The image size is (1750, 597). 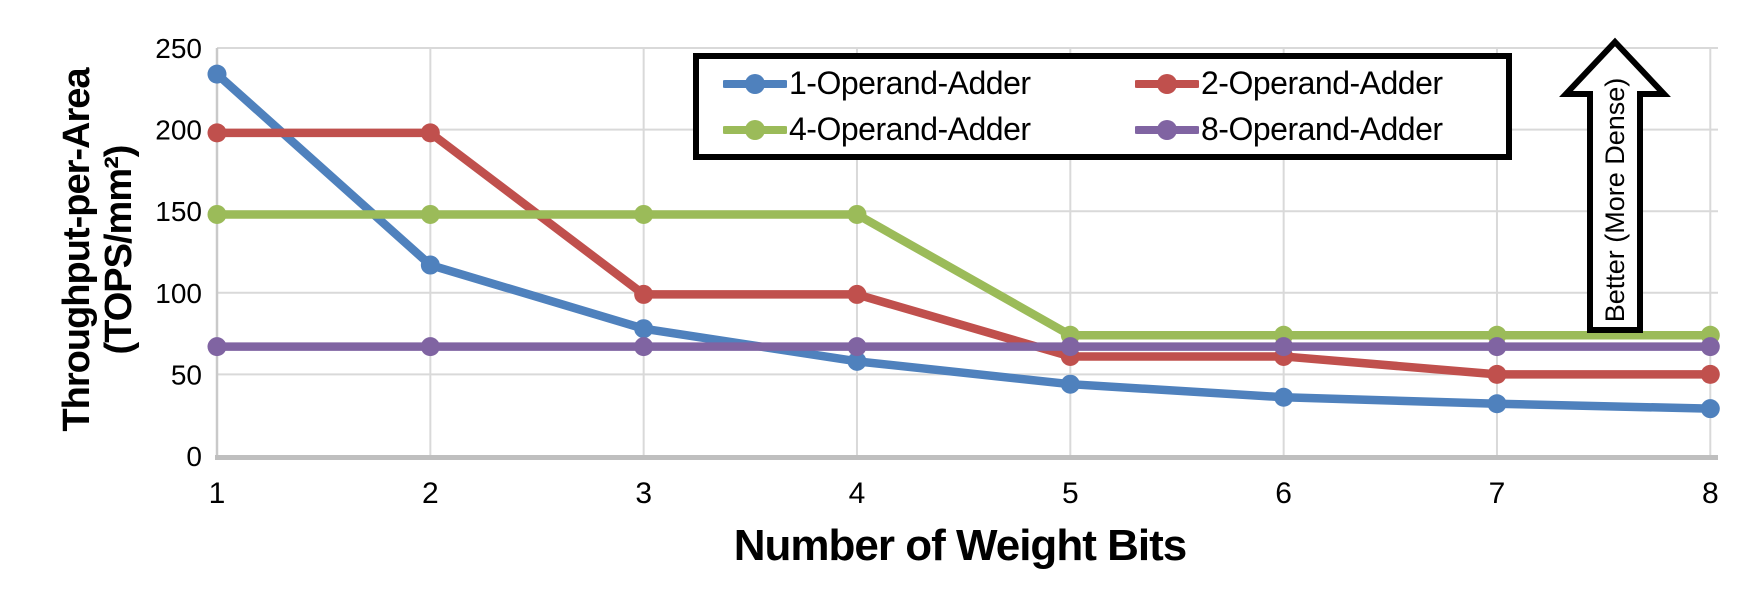 I want to click on legend-item-8-operand-adder: 8-Operand-Adder, so click(x=1317, y=130).